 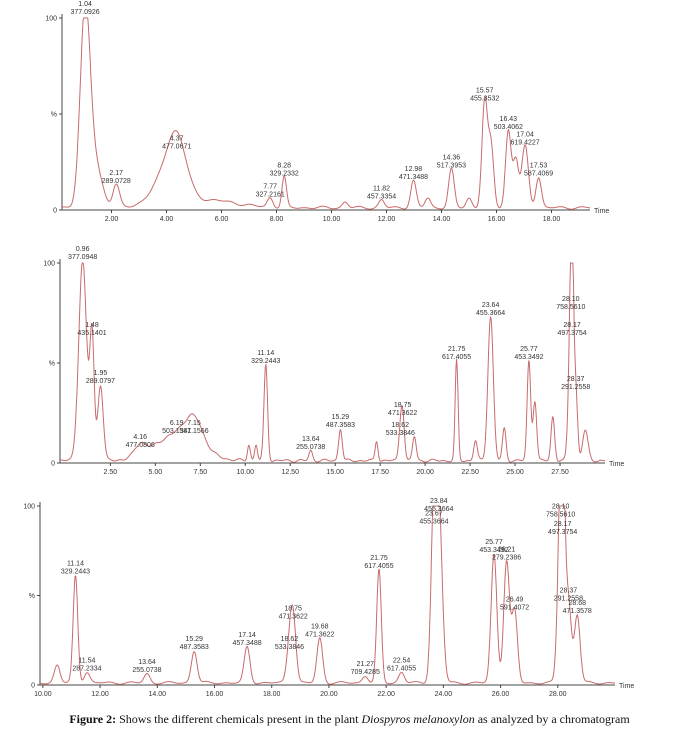 What do you see at coordinates (571, 333) in the screenshot?
I see `peak-mz-label: 497.3754` at bounding box center [571, 333].